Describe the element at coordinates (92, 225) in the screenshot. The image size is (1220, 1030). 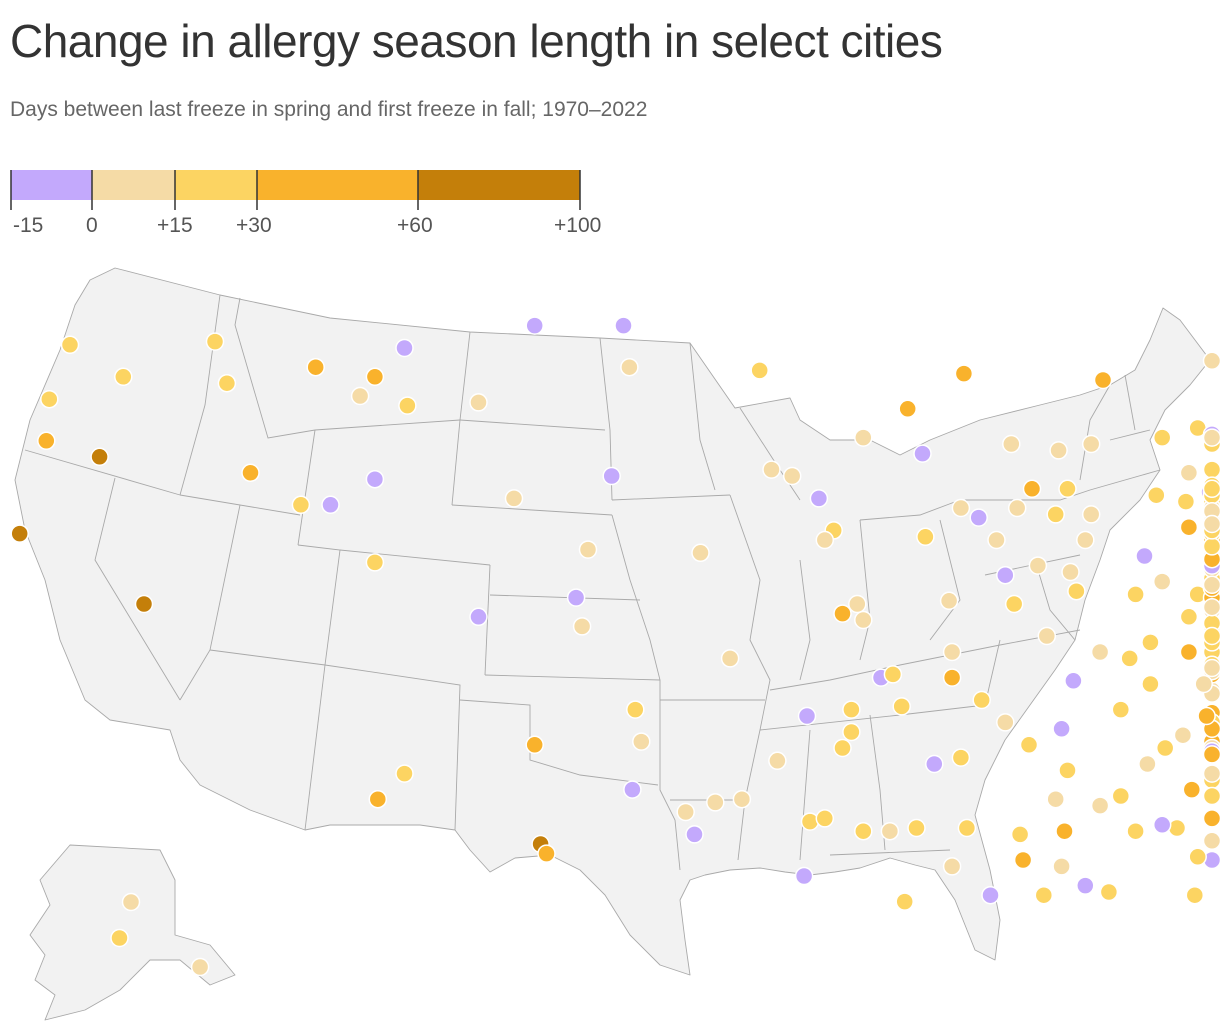
I see `legend-tick-label: 0` at that location.